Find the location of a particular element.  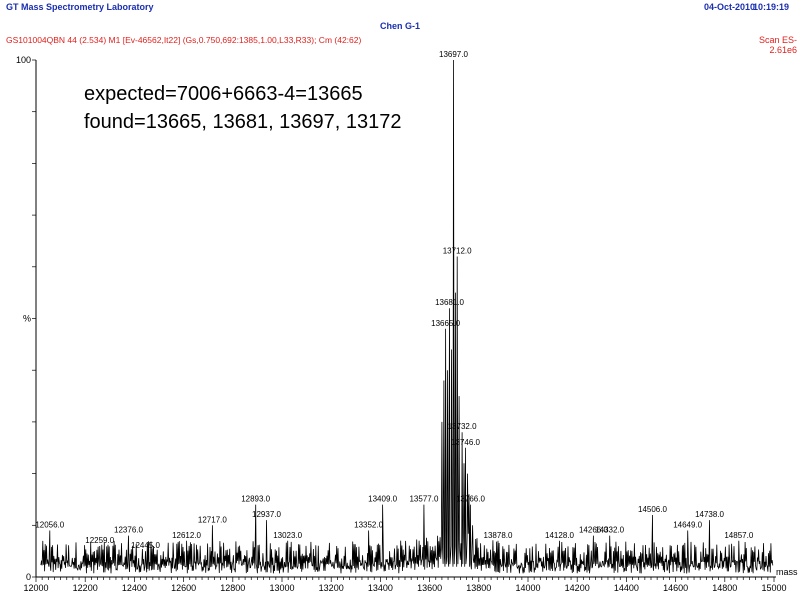

x-tick-label: 12800 is located at coordinates (232, 588).